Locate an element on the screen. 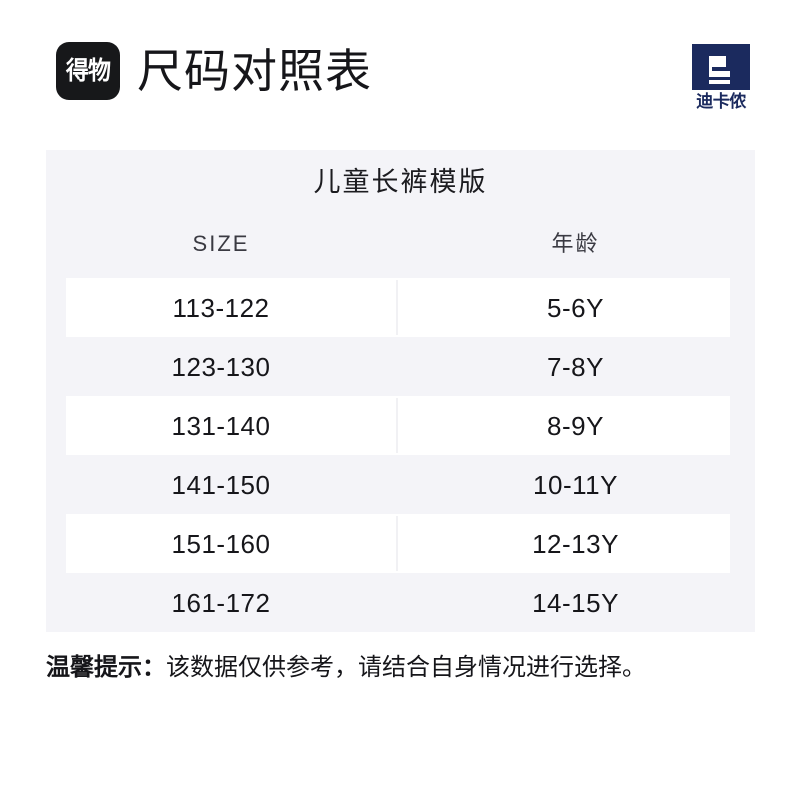 The image size is (800, 800). column-header-age: 年龄 is located at coordinates (575, 243).